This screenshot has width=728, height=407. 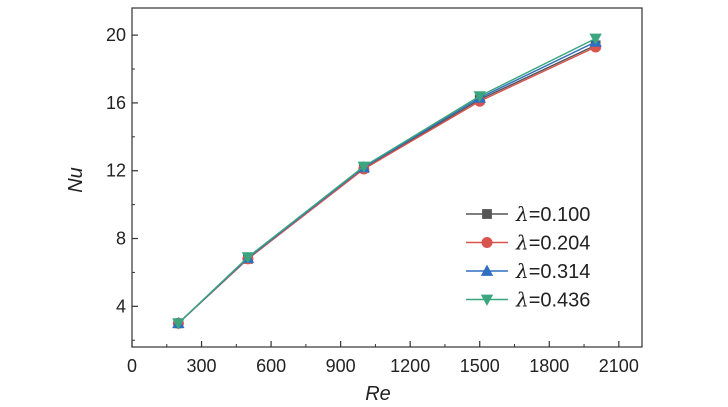 What do you see at coordinates (549, 366) in the screenshot?
I see `x-tick-label: 1800` at bounding box center [549, 366].